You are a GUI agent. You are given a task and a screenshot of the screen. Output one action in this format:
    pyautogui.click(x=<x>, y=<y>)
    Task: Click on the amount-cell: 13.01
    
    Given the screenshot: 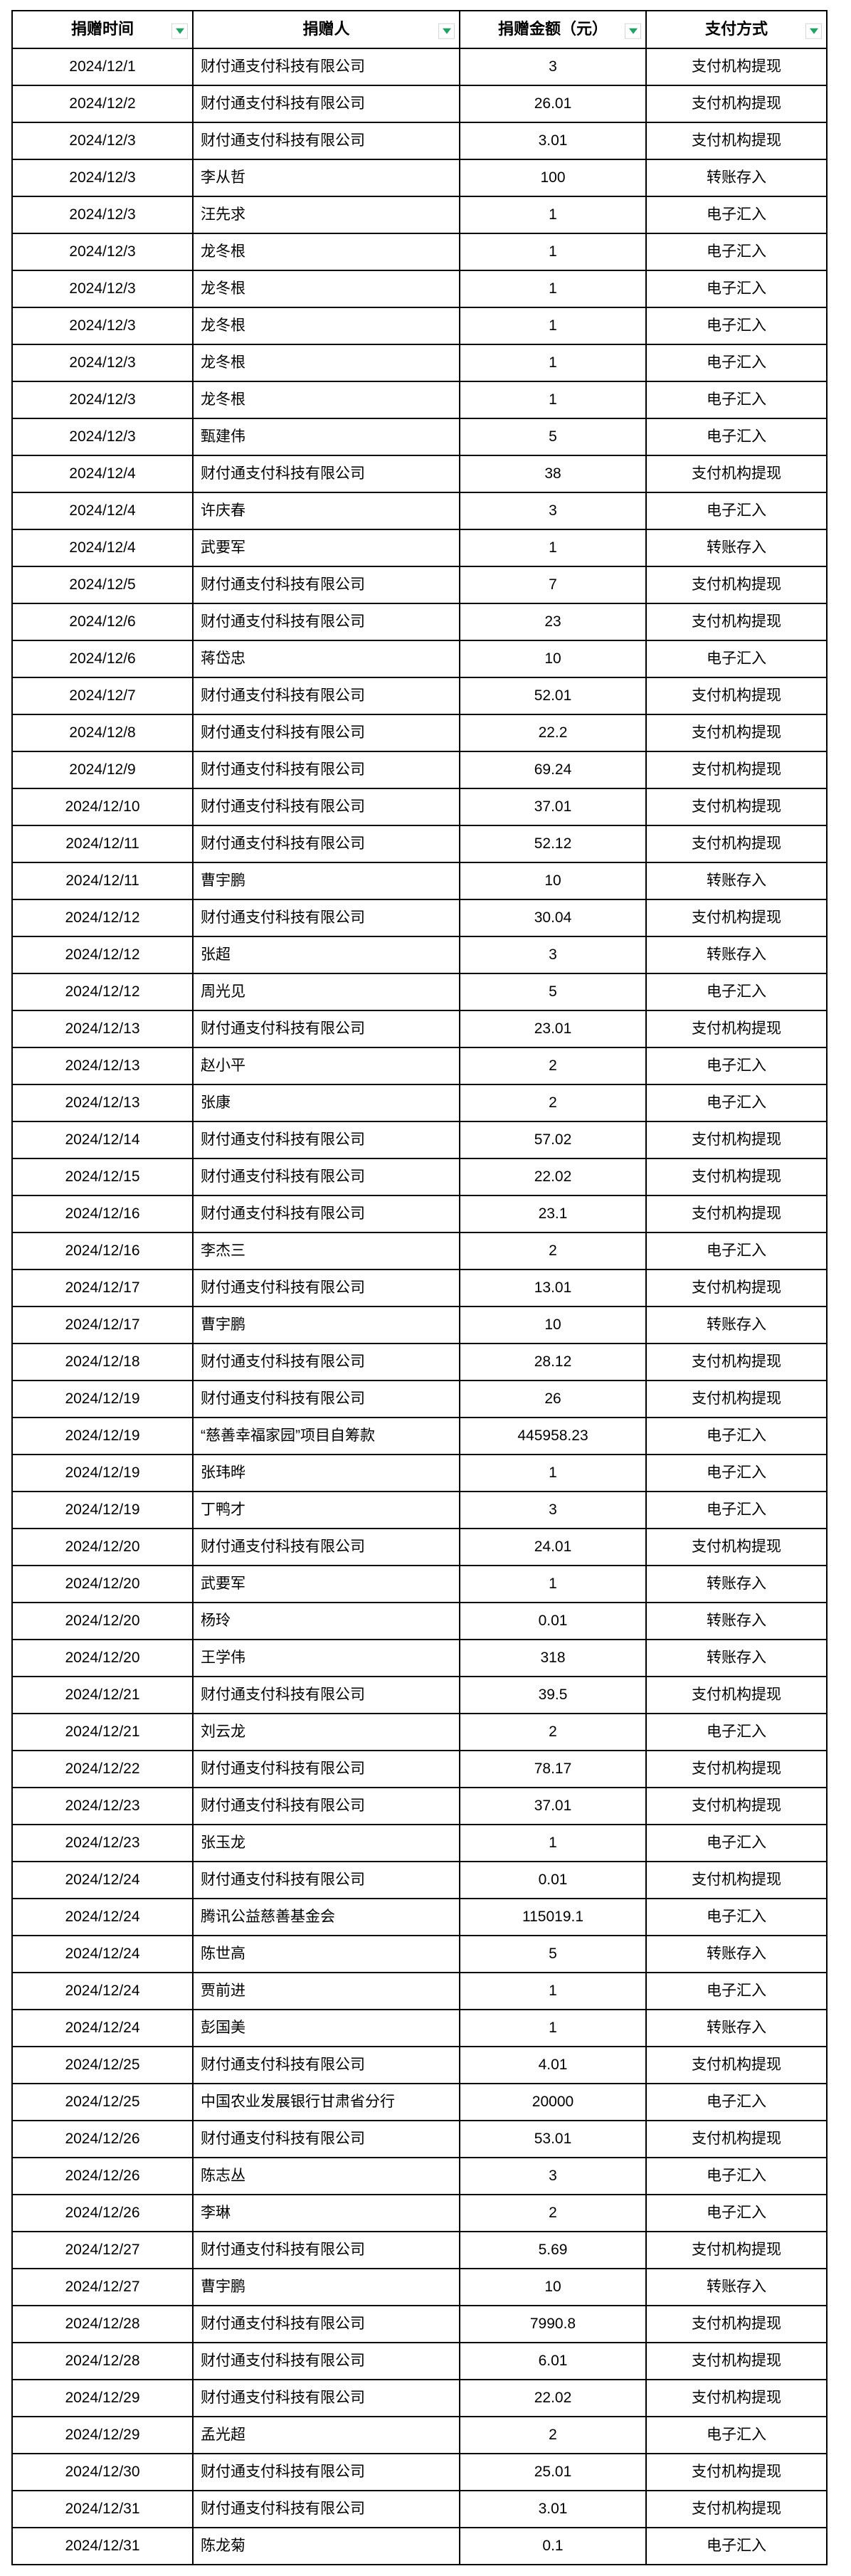 What is the action you would take?
    pyautogui.click(x=553, y=1288)
    